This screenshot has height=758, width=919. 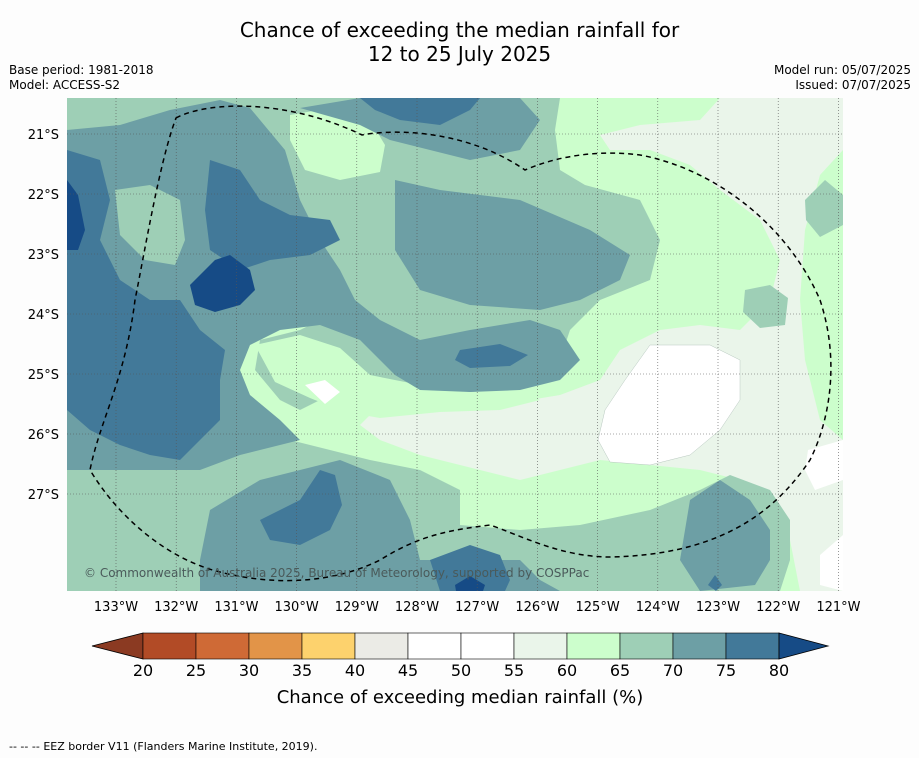 I want to click on model-run: Model run: 05/07/2025, so click(x=842, y=70).